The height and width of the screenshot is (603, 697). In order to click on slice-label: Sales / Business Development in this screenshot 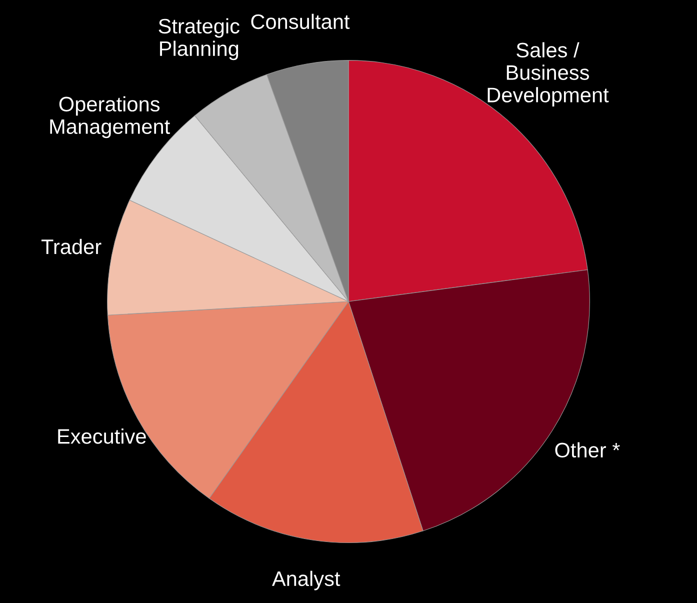, I will do `click(548, 74)`.